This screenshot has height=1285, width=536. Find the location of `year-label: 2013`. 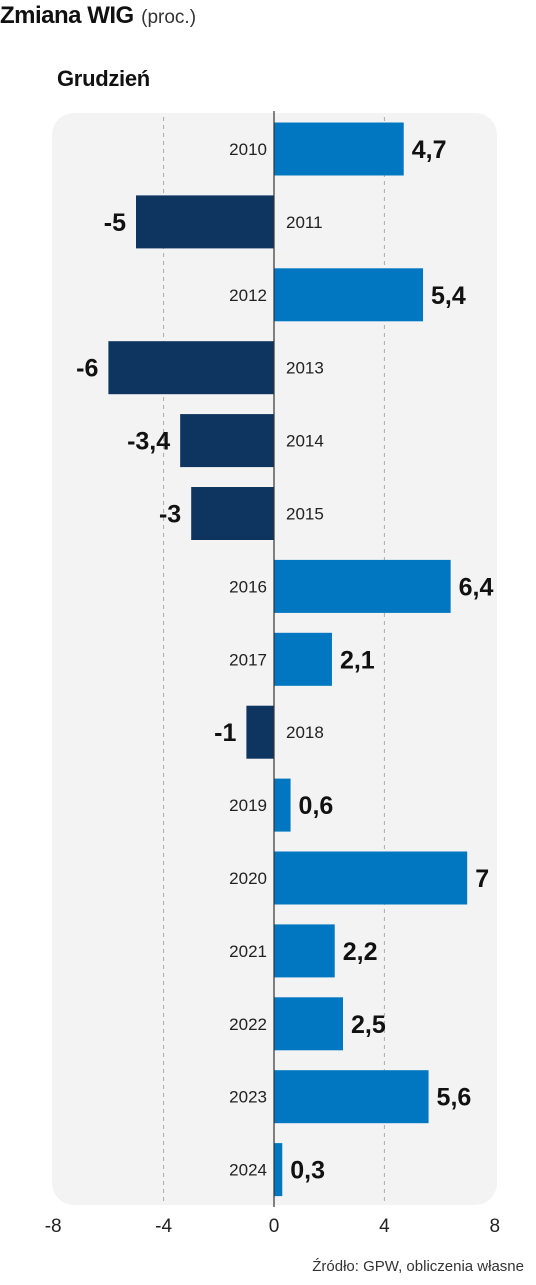

year-label: 2013 is located at coordinates (305, 368).